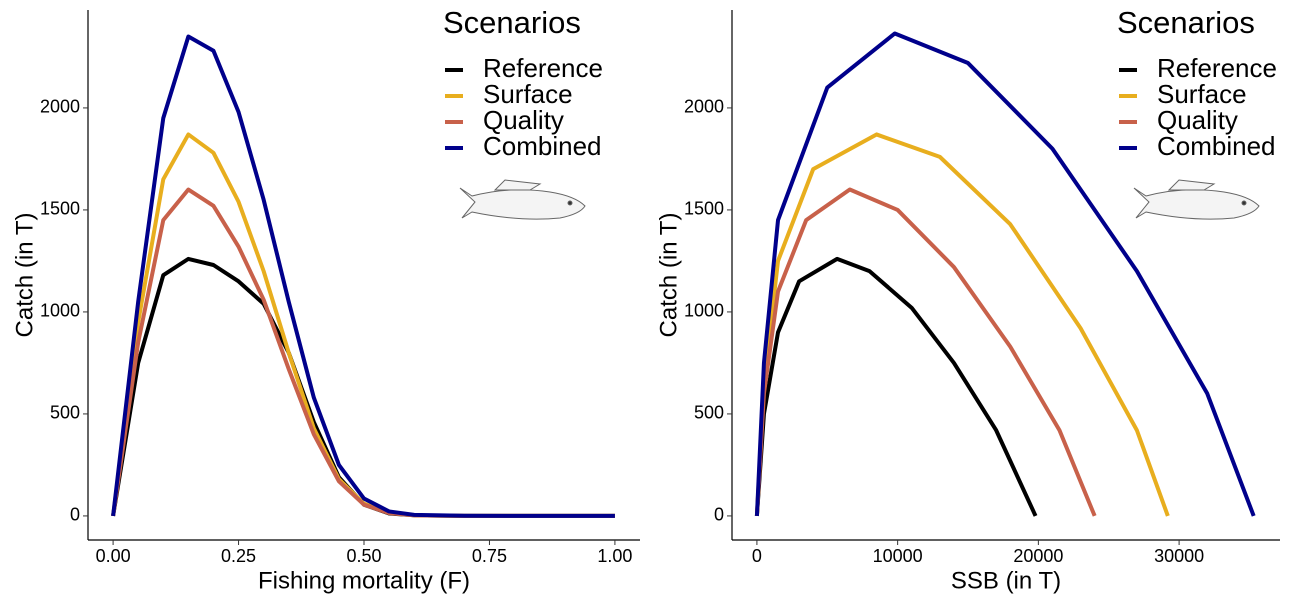 The image size is (1301, 598). Describe the element at coordinates (1179, 556) in the screenshot. I see `x-tick-label: 30000` at that location.